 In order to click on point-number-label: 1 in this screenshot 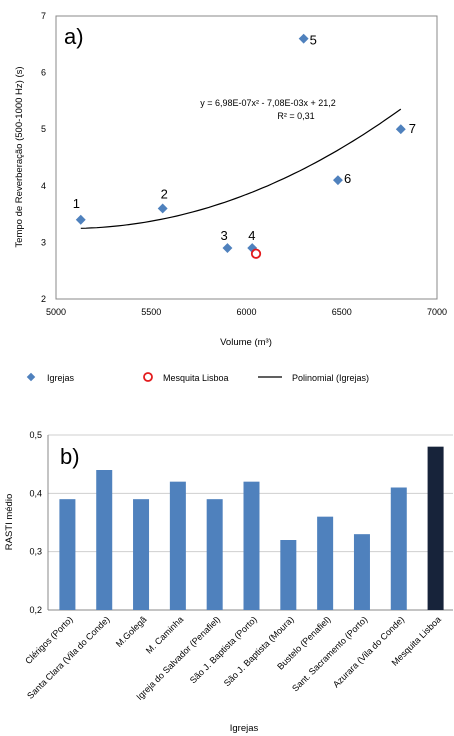, I will do `click(76, 203)`.